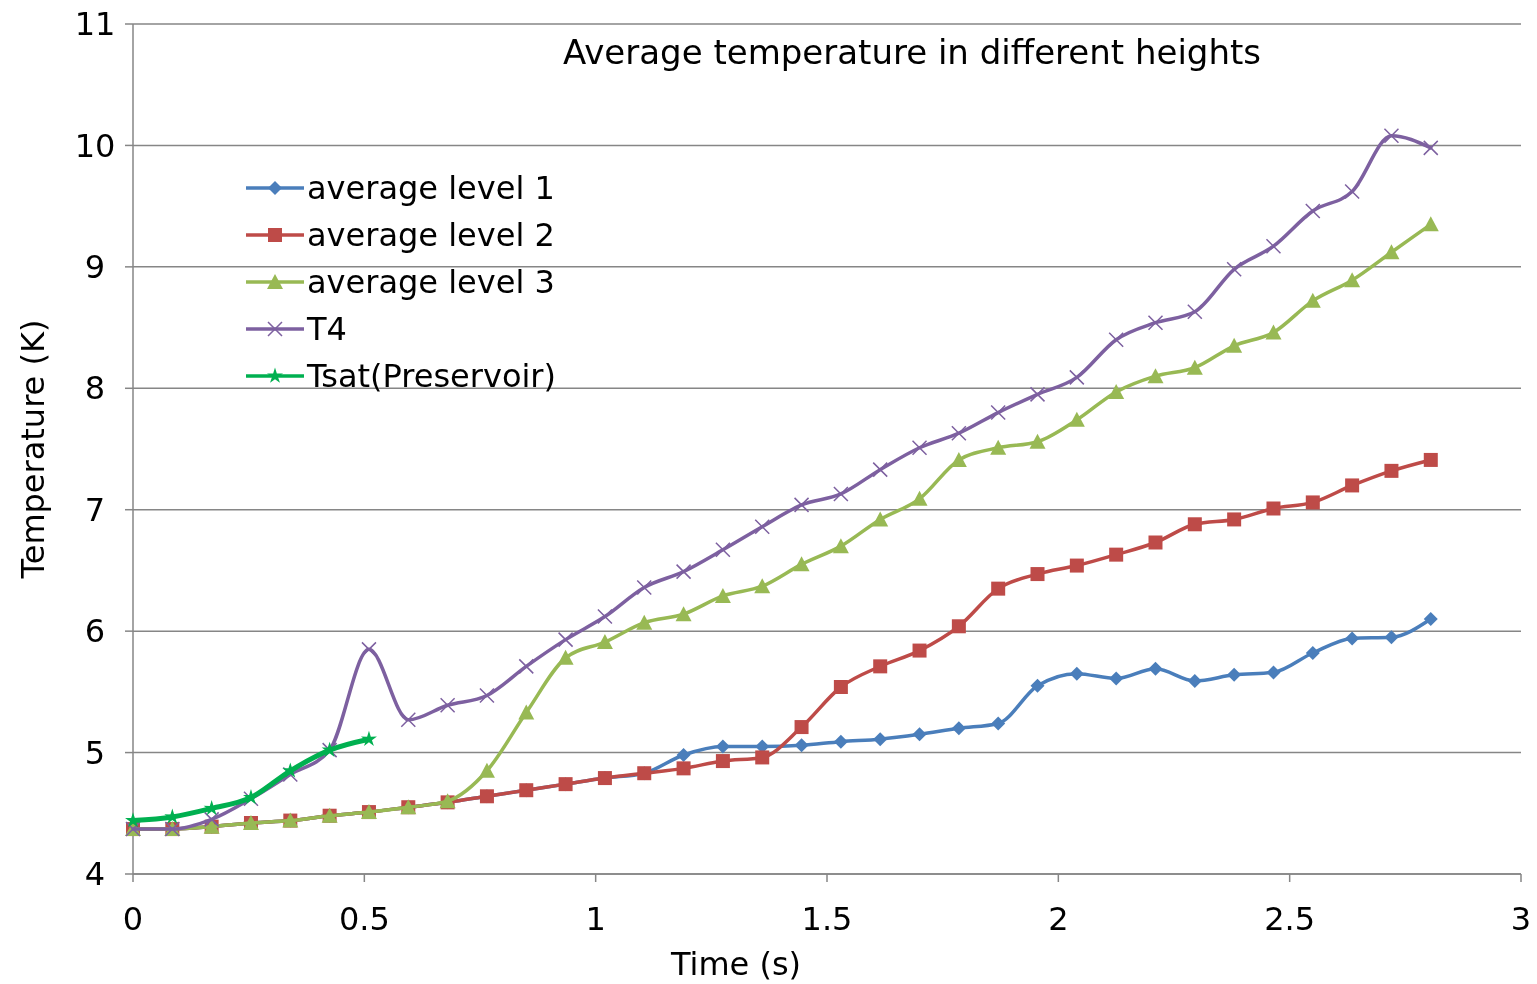 The height and width of the screenshot is (984, 1537). I want to click on x-tick-label: 0.5, so click(364, 919).